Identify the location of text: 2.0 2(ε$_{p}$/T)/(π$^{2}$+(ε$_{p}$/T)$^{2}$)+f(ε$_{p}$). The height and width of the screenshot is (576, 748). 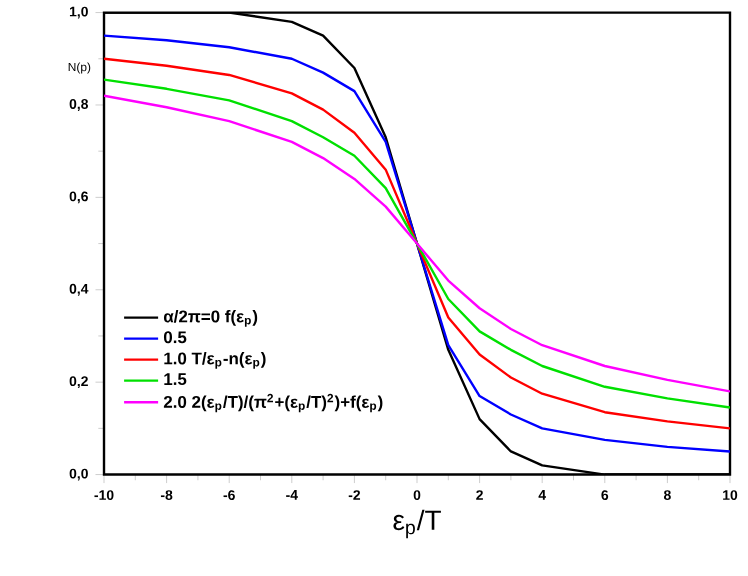
(273, 402).